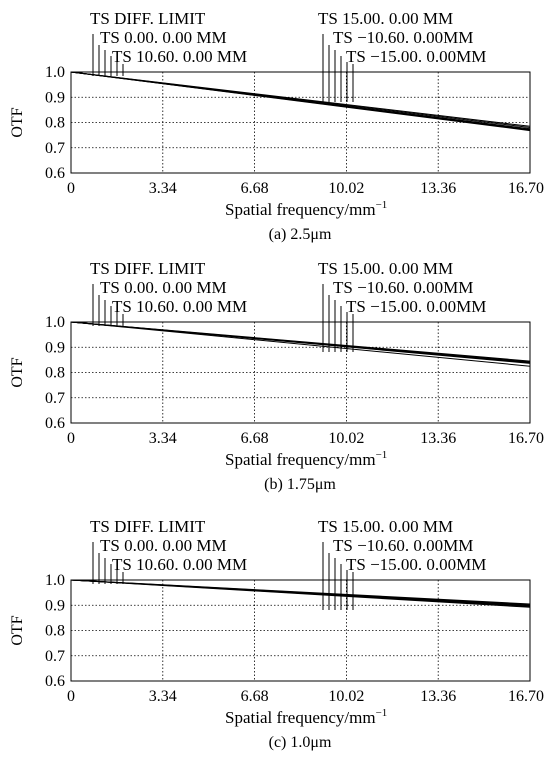 The image size is (555, 779). Describe the element at coordinates (300, 234) in the screenshot. I see `chart-caption: (a) 2.5μm` at that location.